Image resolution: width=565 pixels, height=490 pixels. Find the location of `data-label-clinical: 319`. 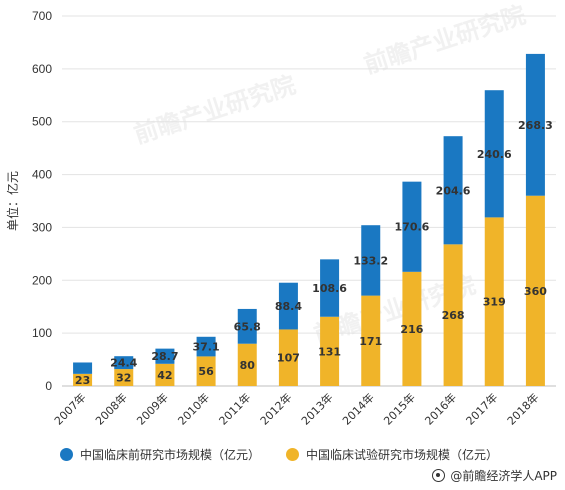

data-label-clinical: 319 is located at coordinates (494, 302).